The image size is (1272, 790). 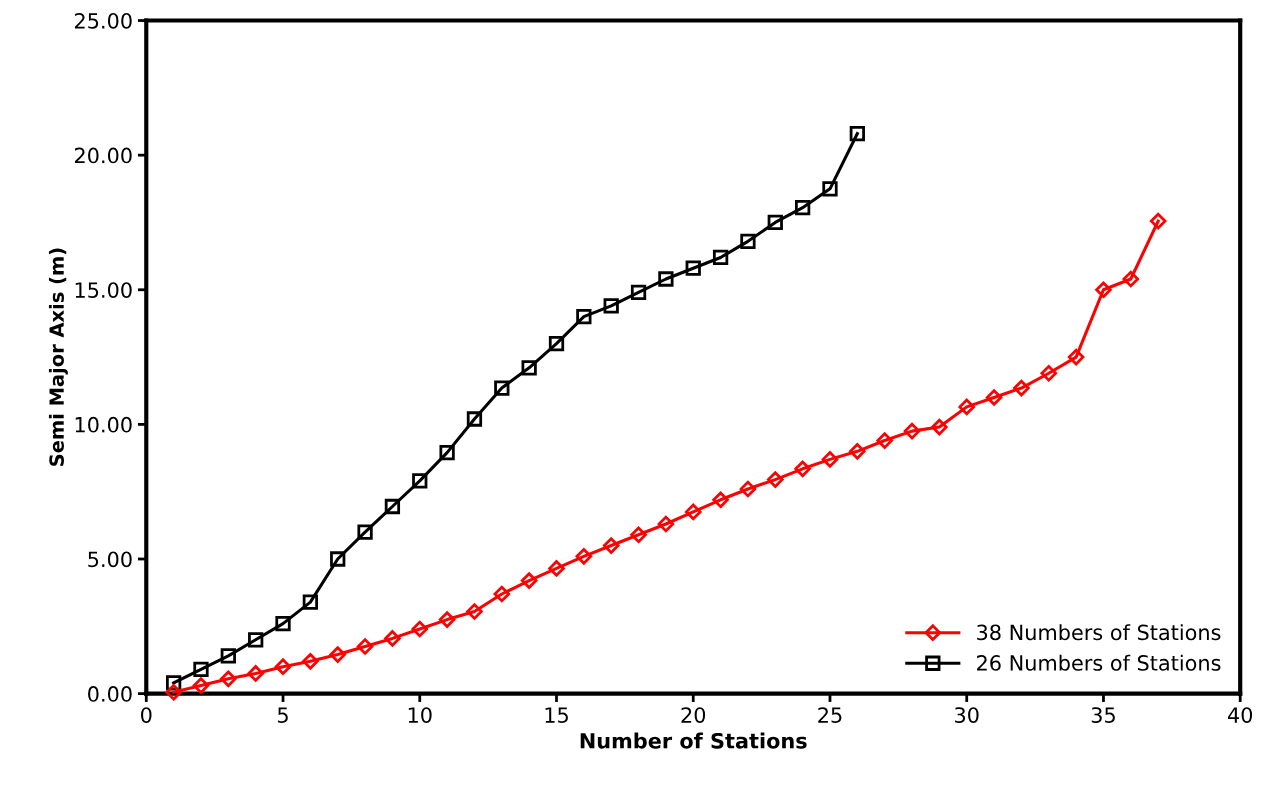 What do you see at coordinates (103, 424) in the screenshot?
I see `y-tick-label: 10.00` at bounding box center [103, 424].